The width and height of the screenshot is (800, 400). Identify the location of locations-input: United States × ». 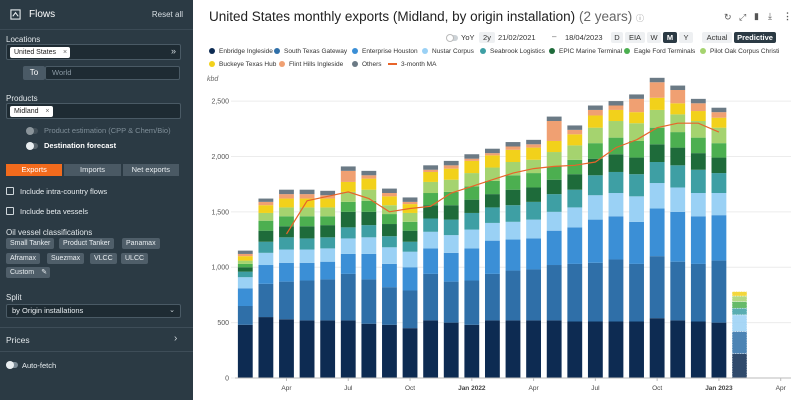
(93, 52).